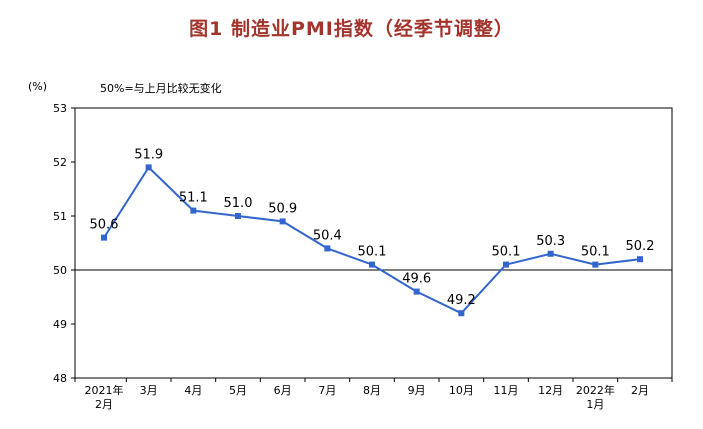  I want to click on svg-text: 10月, so click(461, 390).